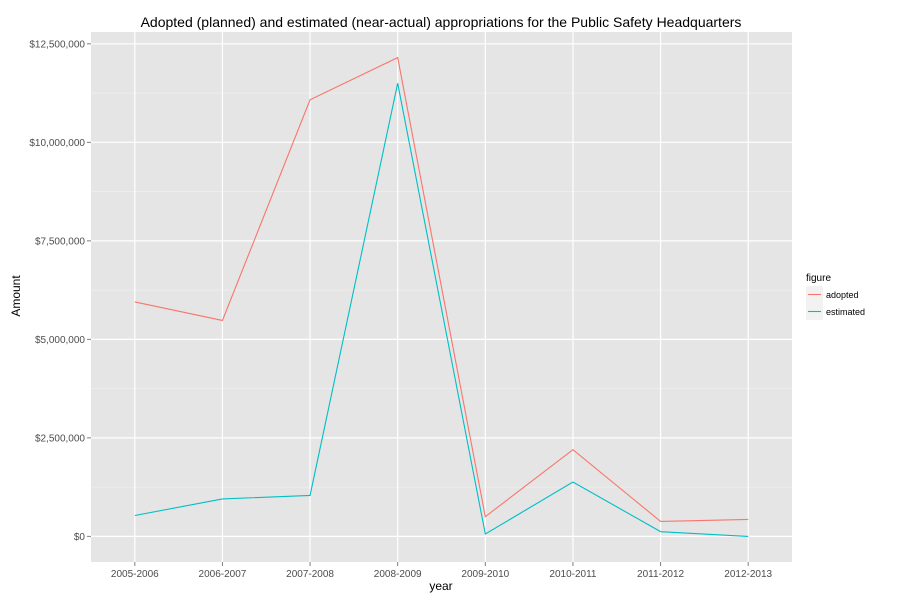  I want to click on x-tick-label: 2009-2010, so click(485, 574).